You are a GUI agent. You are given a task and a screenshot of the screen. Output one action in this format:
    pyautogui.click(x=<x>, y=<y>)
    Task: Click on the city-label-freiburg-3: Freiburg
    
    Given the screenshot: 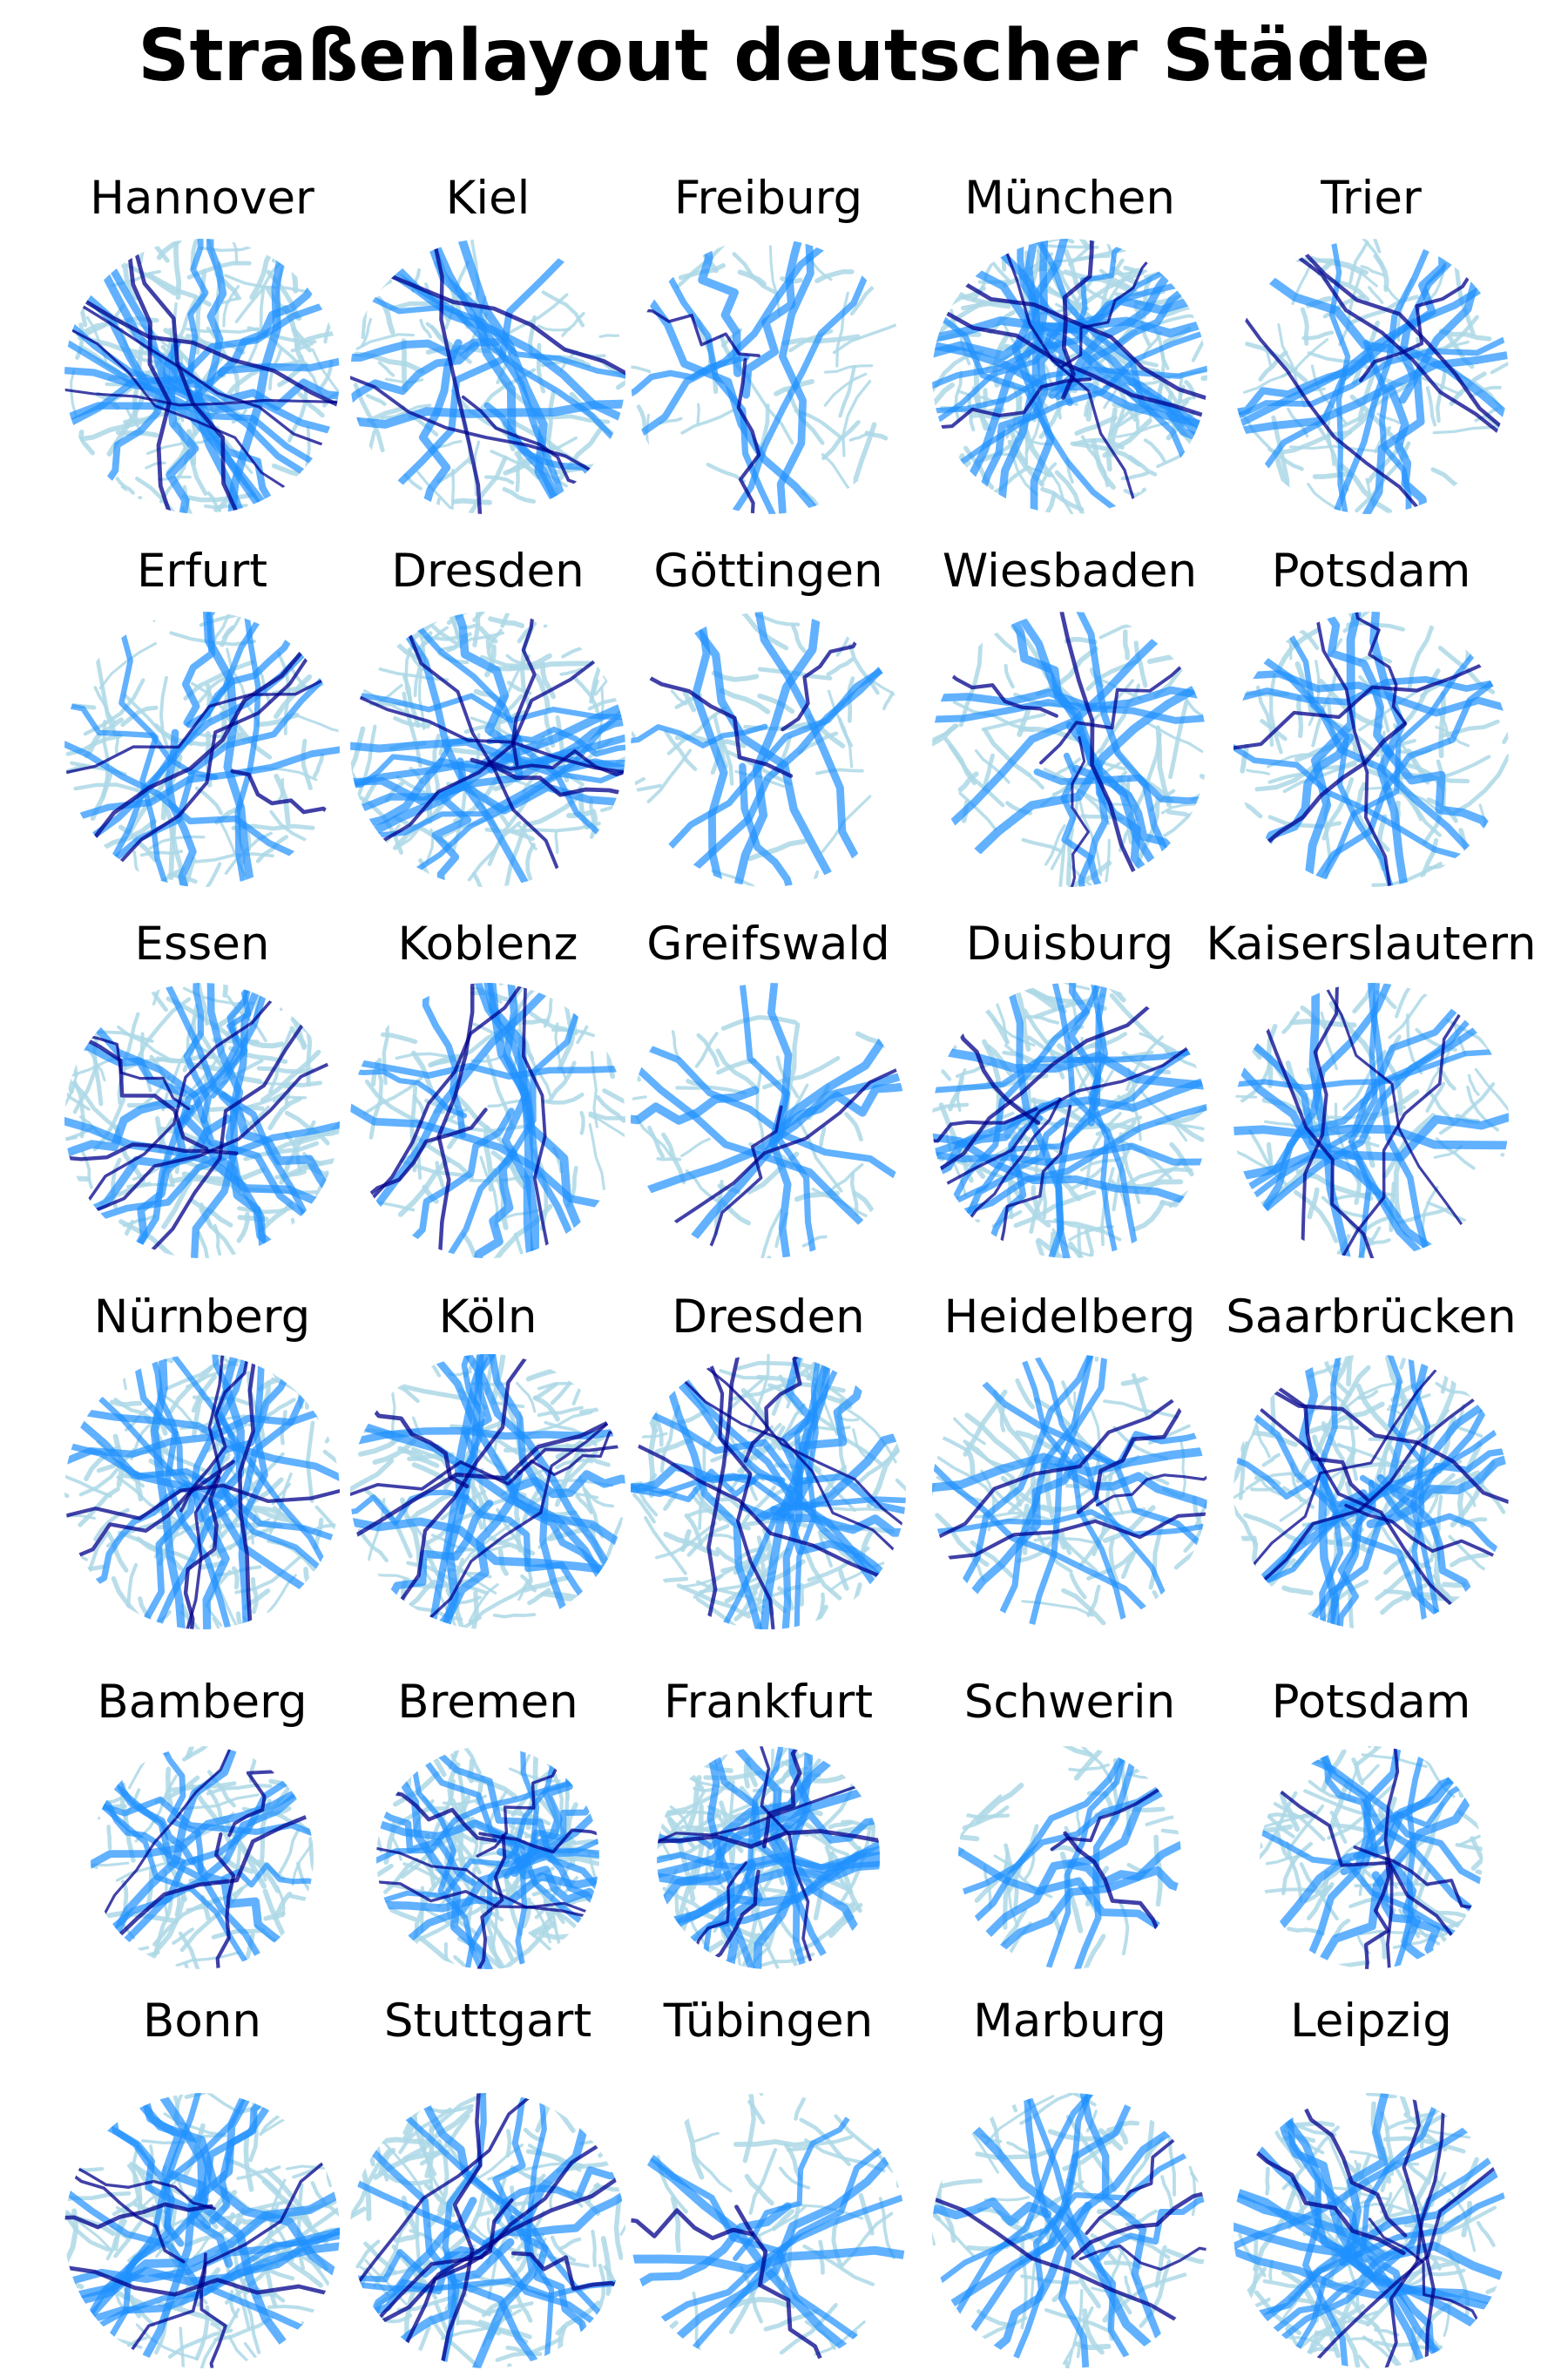 What is the action you would take?
    pyautogui.click(x=768, y=199)
    